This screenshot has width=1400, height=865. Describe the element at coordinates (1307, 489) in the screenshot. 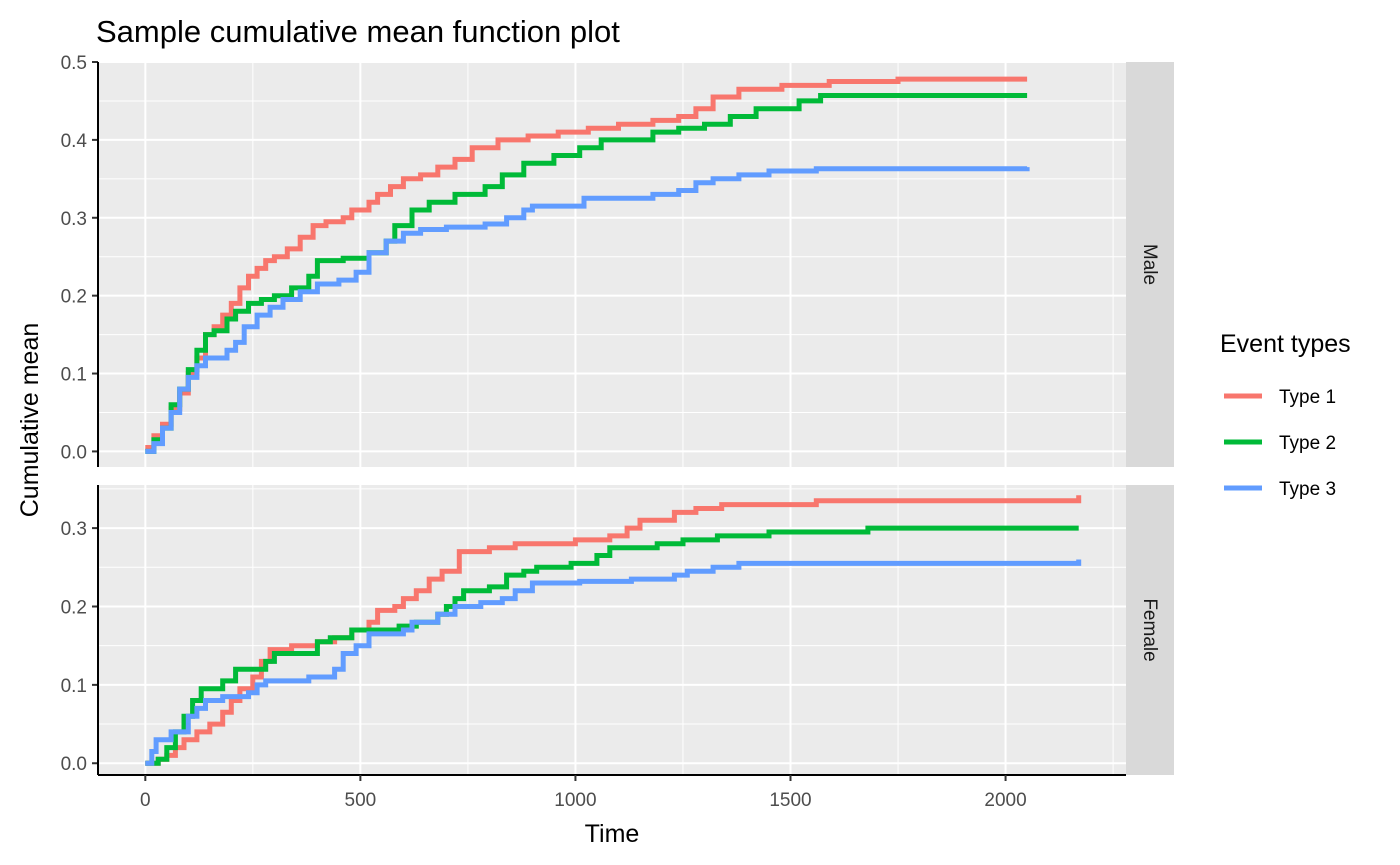

I see `legend-label: Type 3` at that location.